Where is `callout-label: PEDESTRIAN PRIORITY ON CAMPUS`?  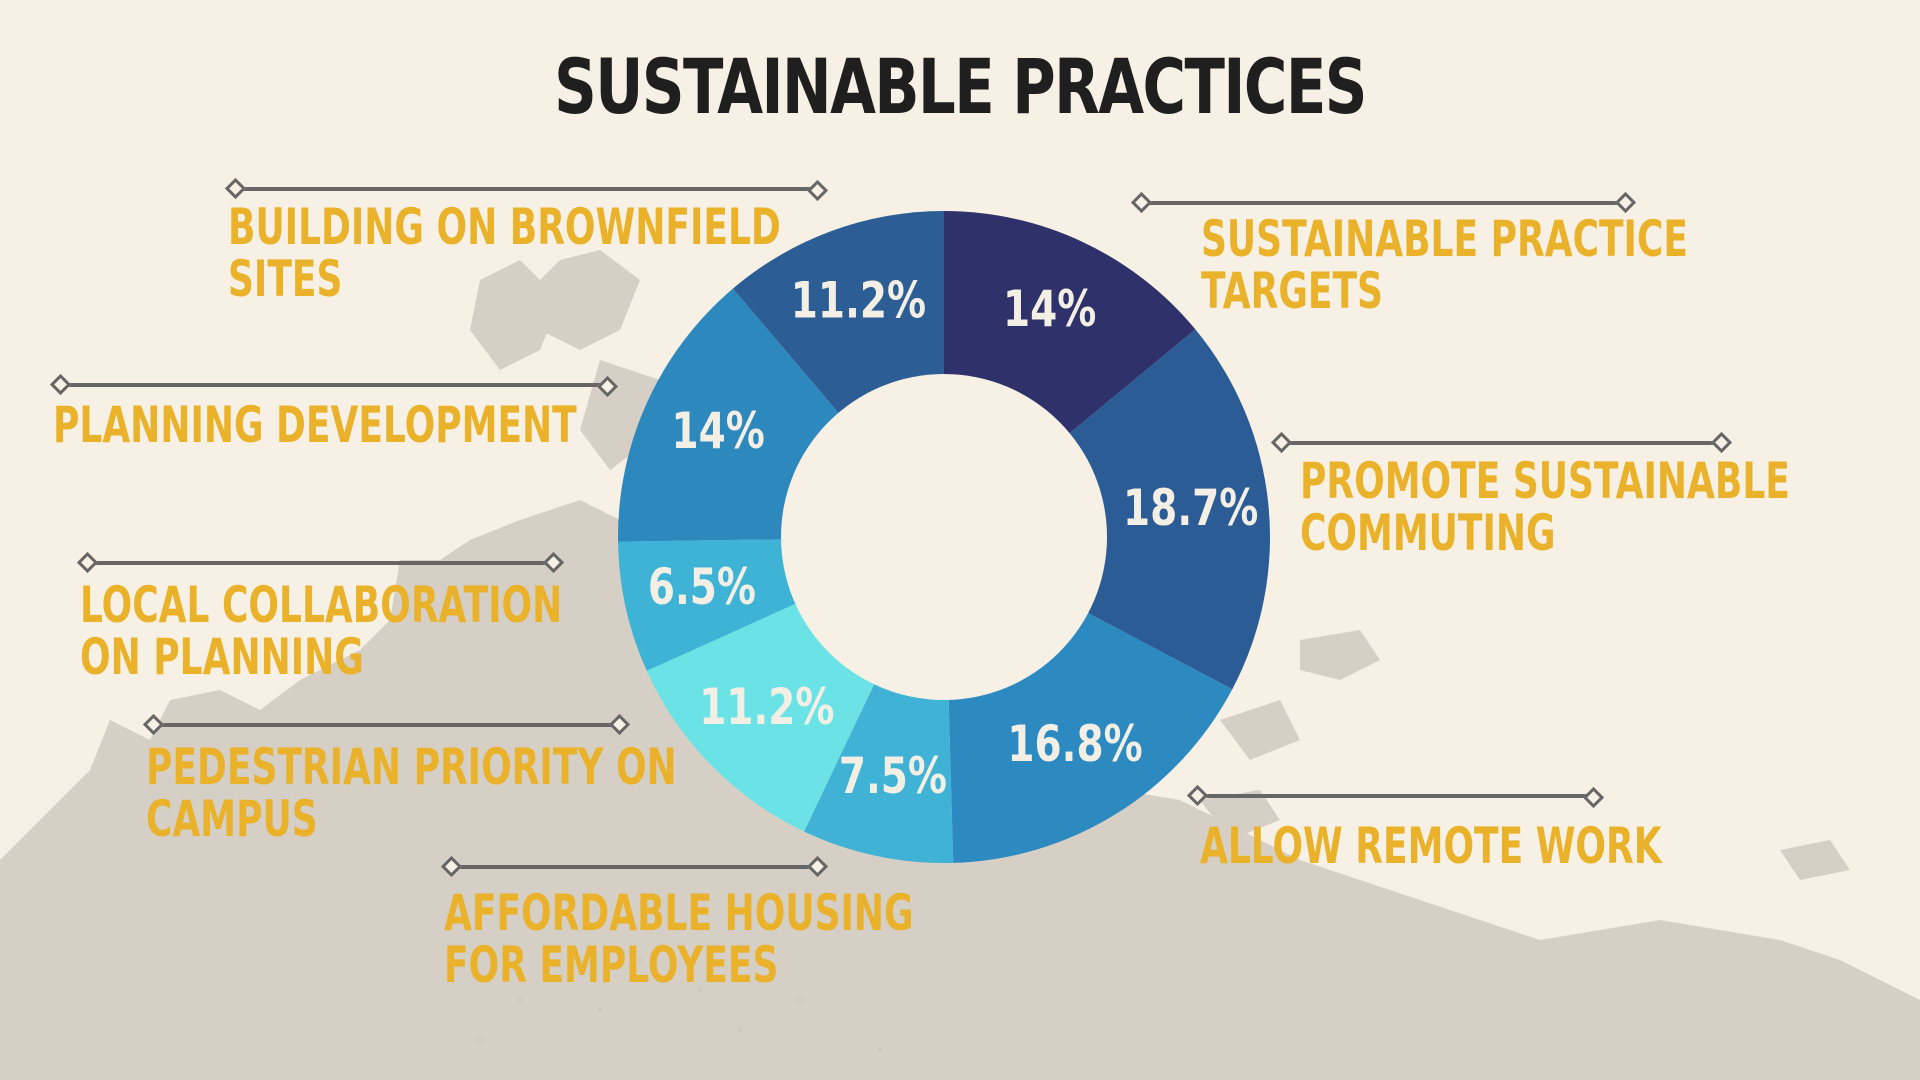
callout-label: PEDESTRIAN PRIORITY ON CAMPUS is located at coordinates (411, 793).